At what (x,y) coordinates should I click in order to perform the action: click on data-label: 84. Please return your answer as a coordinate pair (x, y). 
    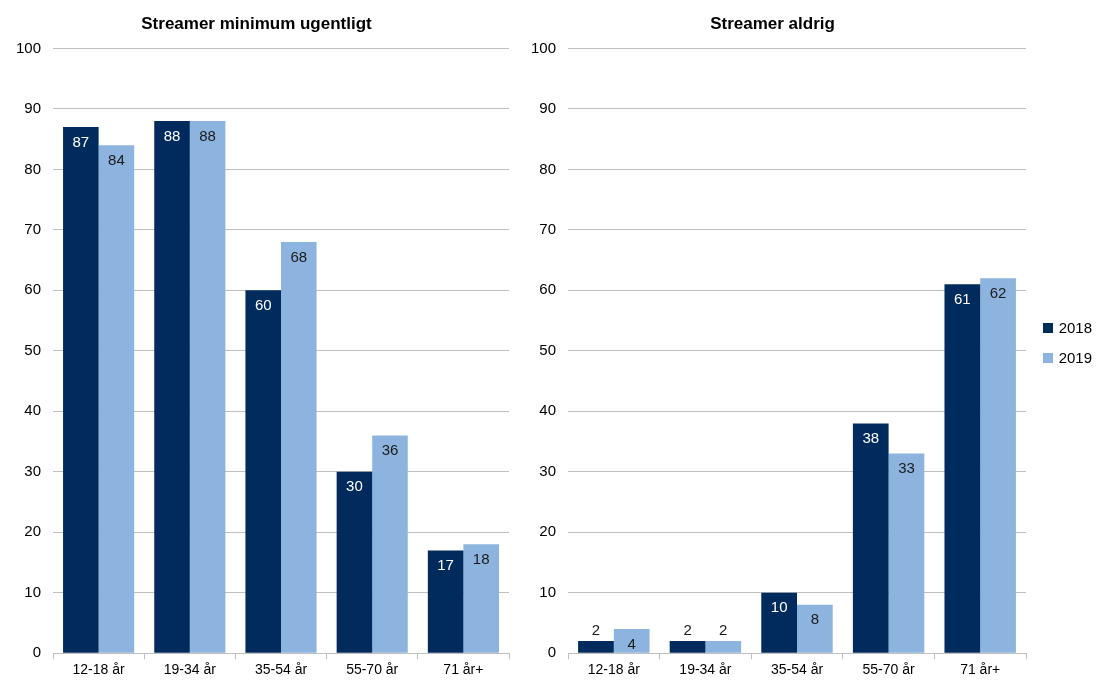
    Looking at the image, I should click on (116, 159).